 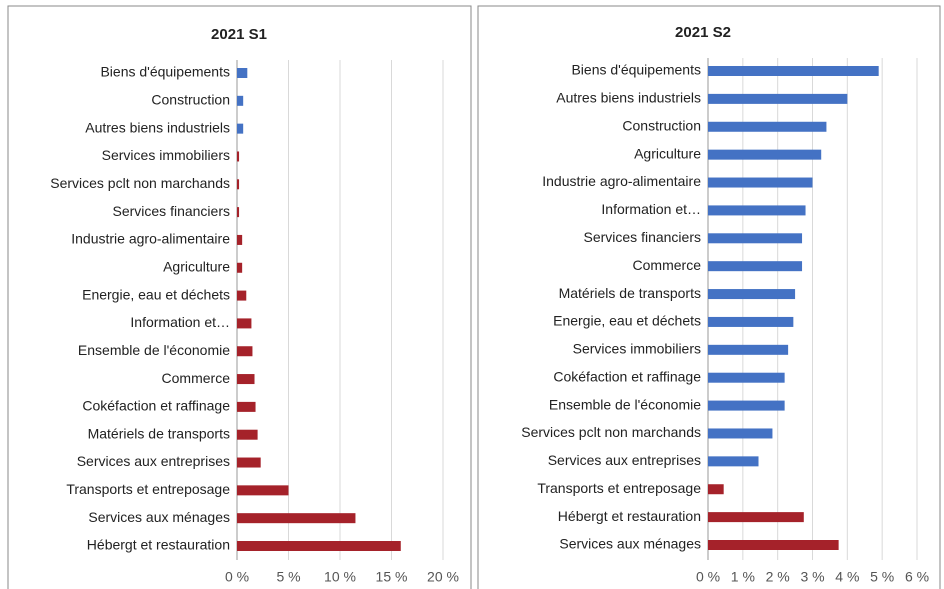 What do you see at coordinates (239, 34) in the screenshot?
I see `chart-title: 2021 S1` at bounding box center [239, 34].